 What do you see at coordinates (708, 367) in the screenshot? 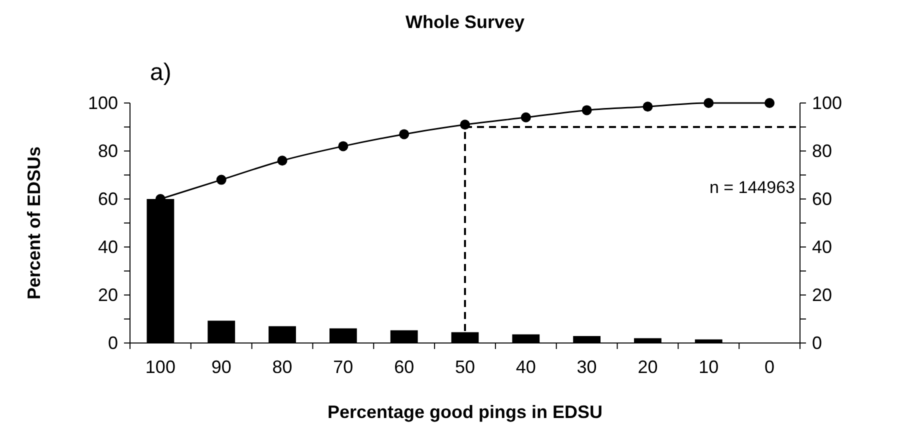
I see `x-tick-label: 10` at bounding box center [708, 367].